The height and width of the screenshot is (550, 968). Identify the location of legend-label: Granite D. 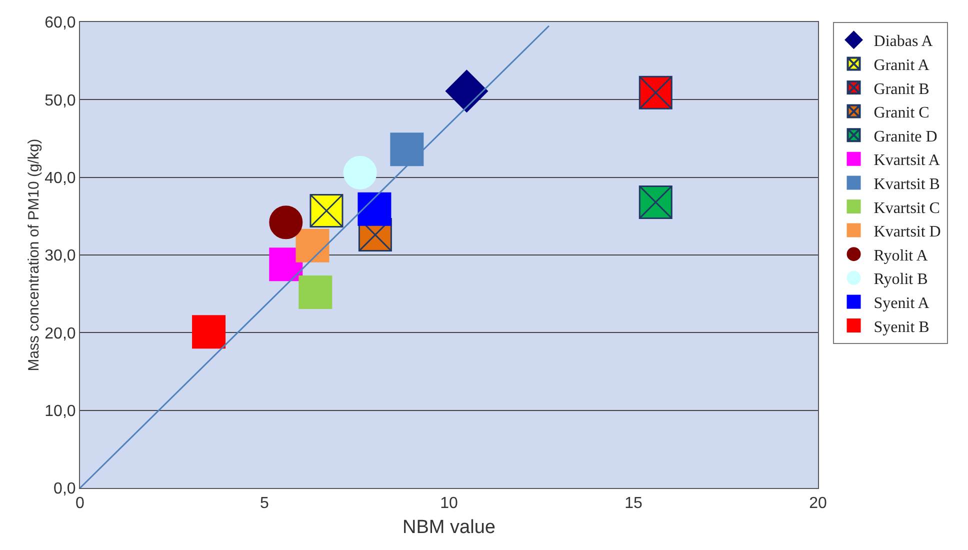
(906, 137).